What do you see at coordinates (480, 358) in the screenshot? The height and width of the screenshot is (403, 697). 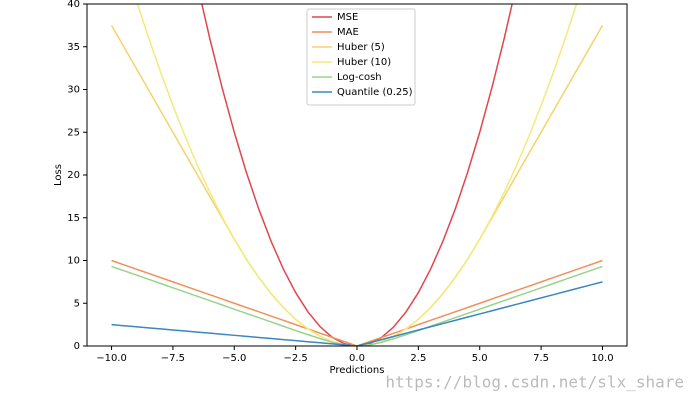 I see `x-tick-label: 5.0` at bounding box center [480, 358].